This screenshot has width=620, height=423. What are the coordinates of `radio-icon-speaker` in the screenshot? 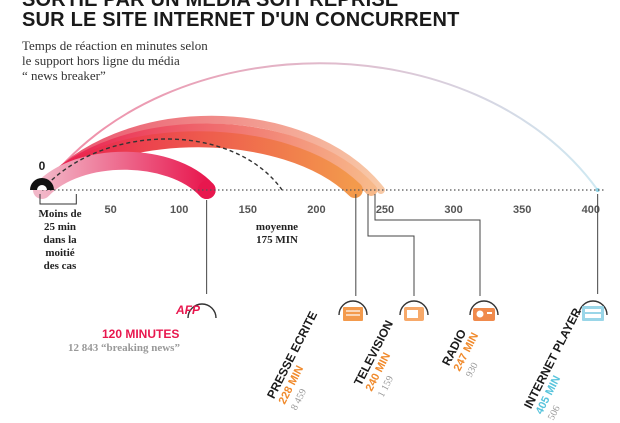 It's located at (480, 314).